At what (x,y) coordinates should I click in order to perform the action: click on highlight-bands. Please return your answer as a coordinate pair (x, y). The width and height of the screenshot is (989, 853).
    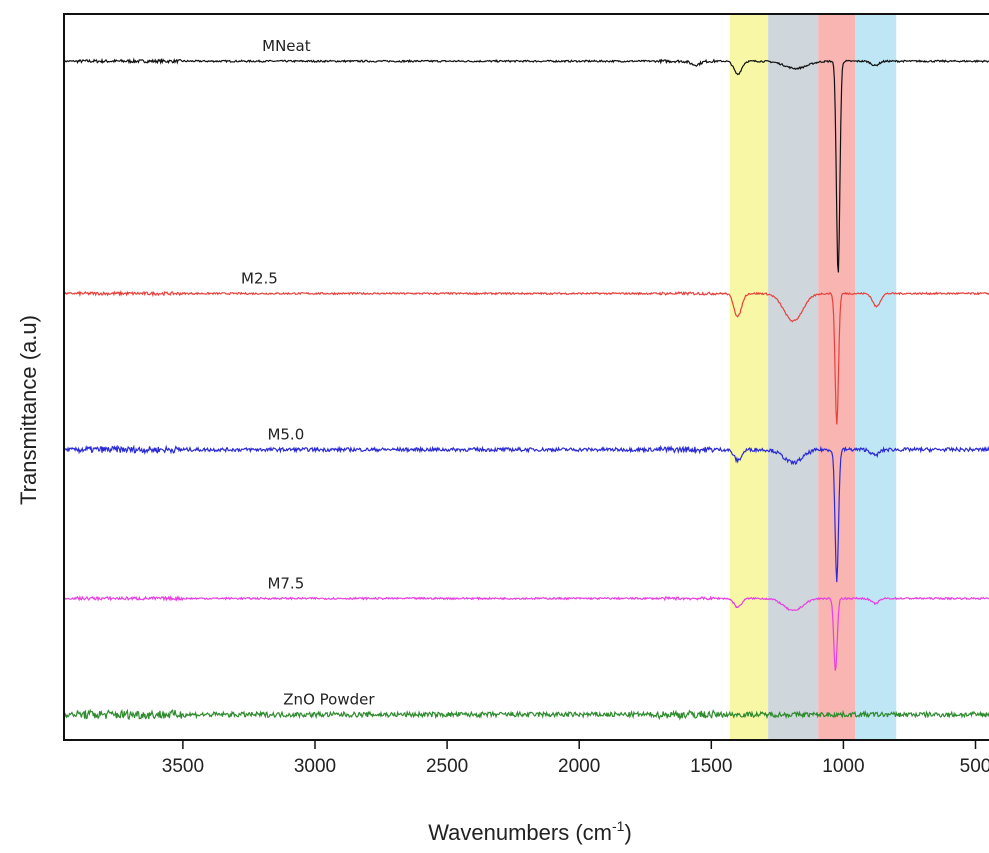
    Looking at the image, I should click on (813, 377).